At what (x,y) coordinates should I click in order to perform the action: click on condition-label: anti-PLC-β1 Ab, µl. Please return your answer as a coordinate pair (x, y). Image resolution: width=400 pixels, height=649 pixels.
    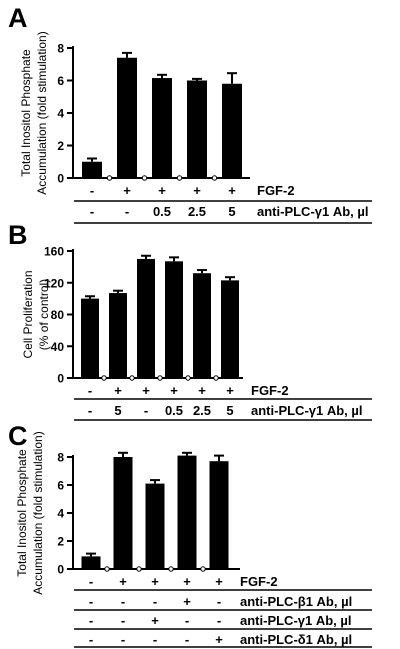
    Looking at the image, I should click on (296, 601).